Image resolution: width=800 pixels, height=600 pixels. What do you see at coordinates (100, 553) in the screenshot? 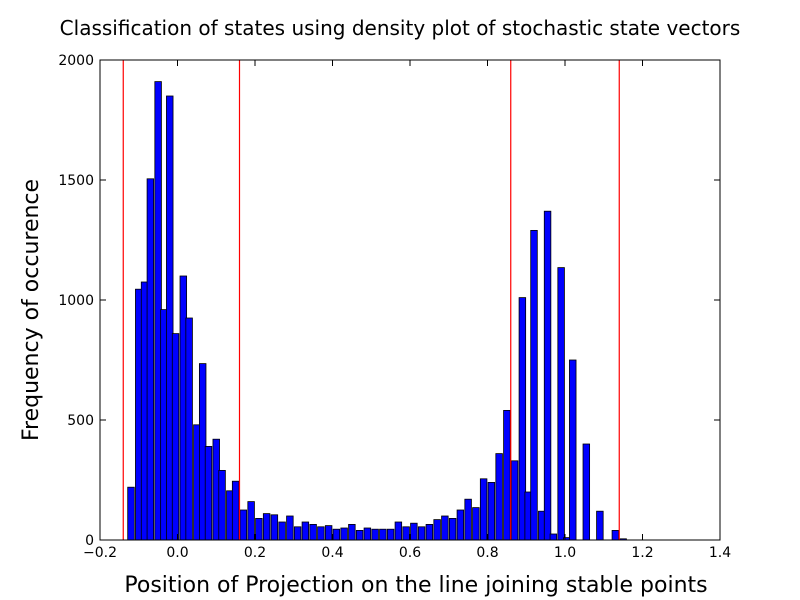
I see `x-tick-label: −0.2` at bounding box center [100, 553].